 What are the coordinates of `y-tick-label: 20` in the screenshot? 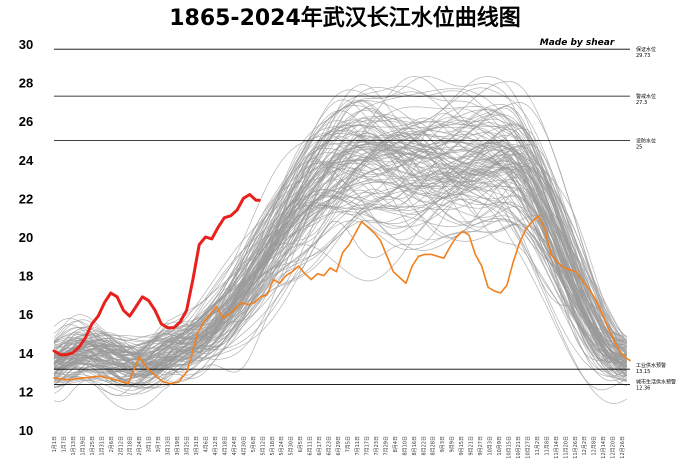 It's located at (26, 237).